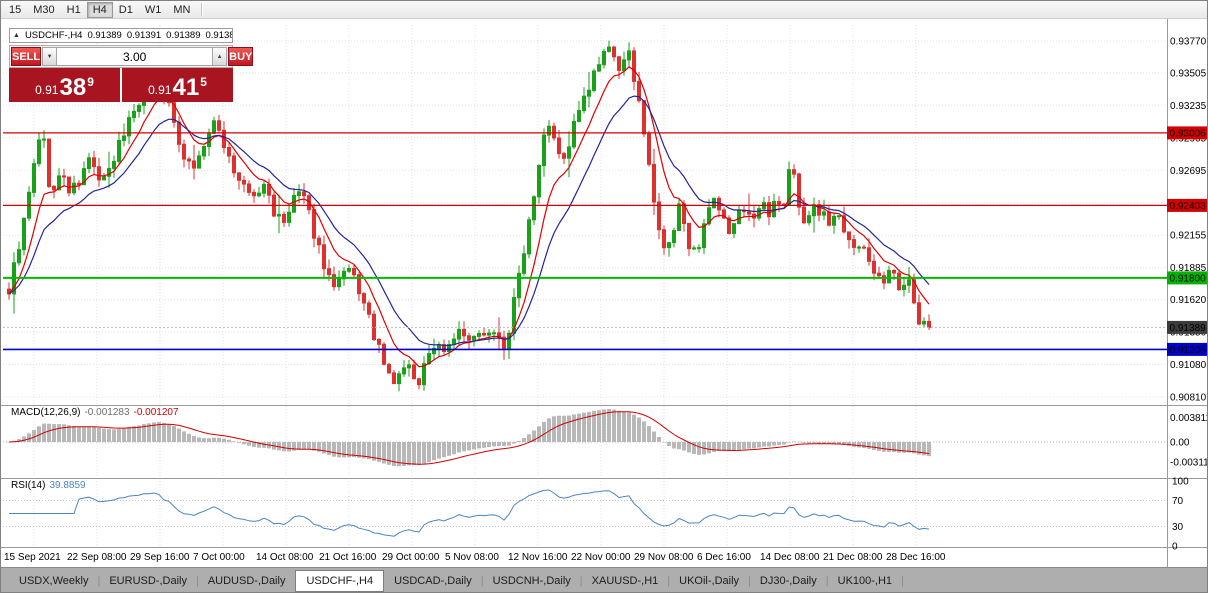 Image resolution: width=1208 pixels, height=593 pixels. Describe the element at coordinates (26, 56) in the screenshot. I see `sell-button: SELL` at that location.